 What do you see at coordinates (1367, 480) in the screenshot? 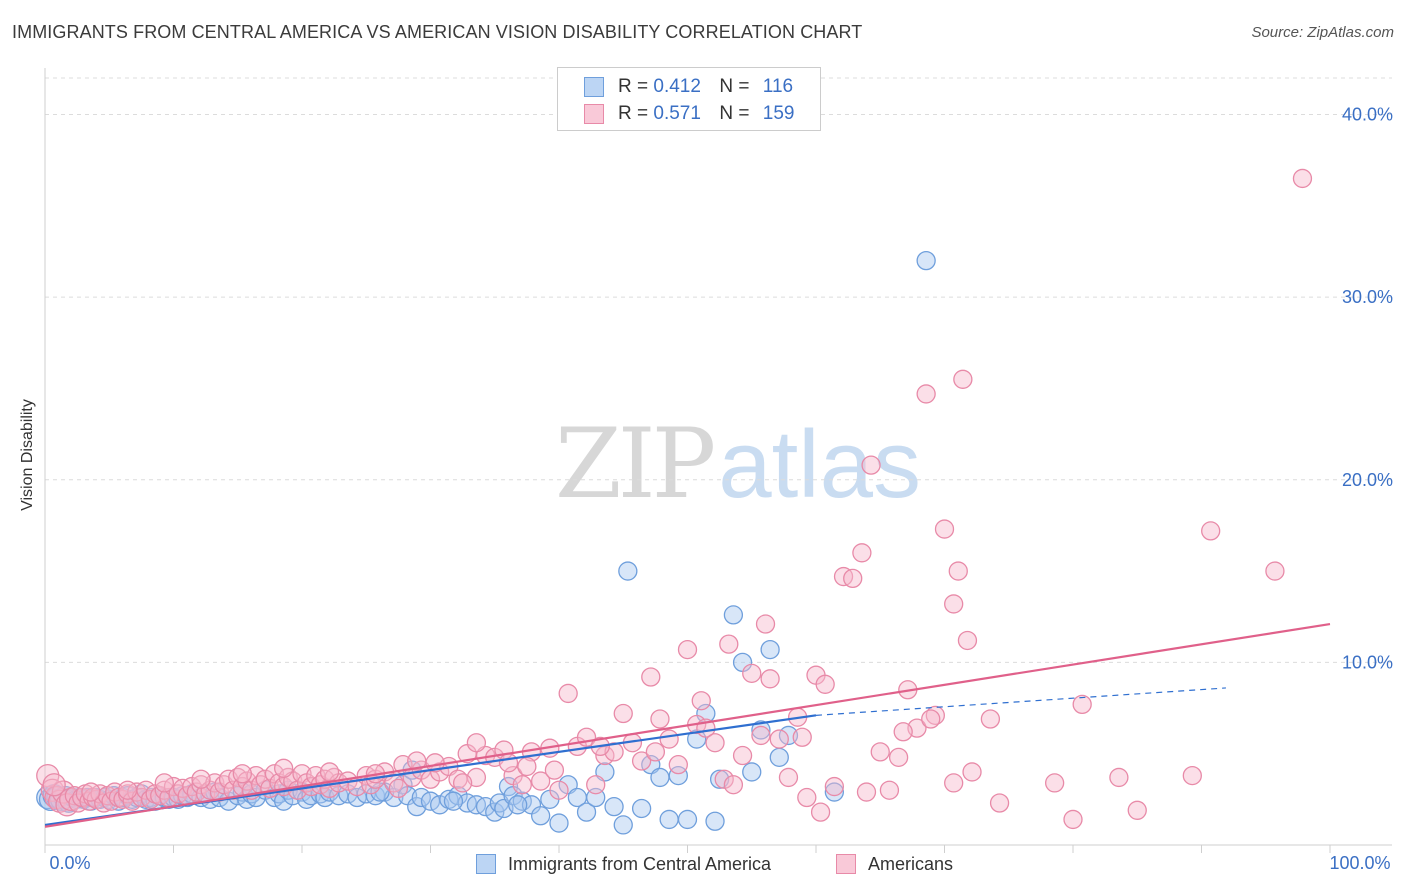
I see `y-tick-label: 20.0%` at bounding box center [1367, 480].